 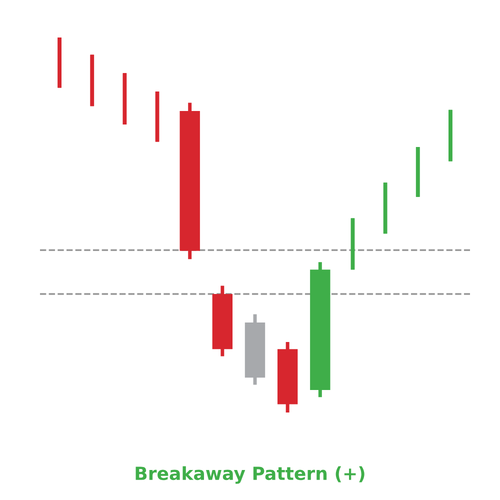 I want to click on text: Breakaway Pattern (+), so click(x=250, y=475).